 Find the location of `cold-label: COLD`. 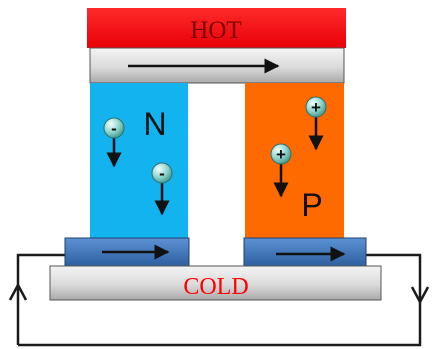

cold-label: COLD is located at coordinates (215, 287).